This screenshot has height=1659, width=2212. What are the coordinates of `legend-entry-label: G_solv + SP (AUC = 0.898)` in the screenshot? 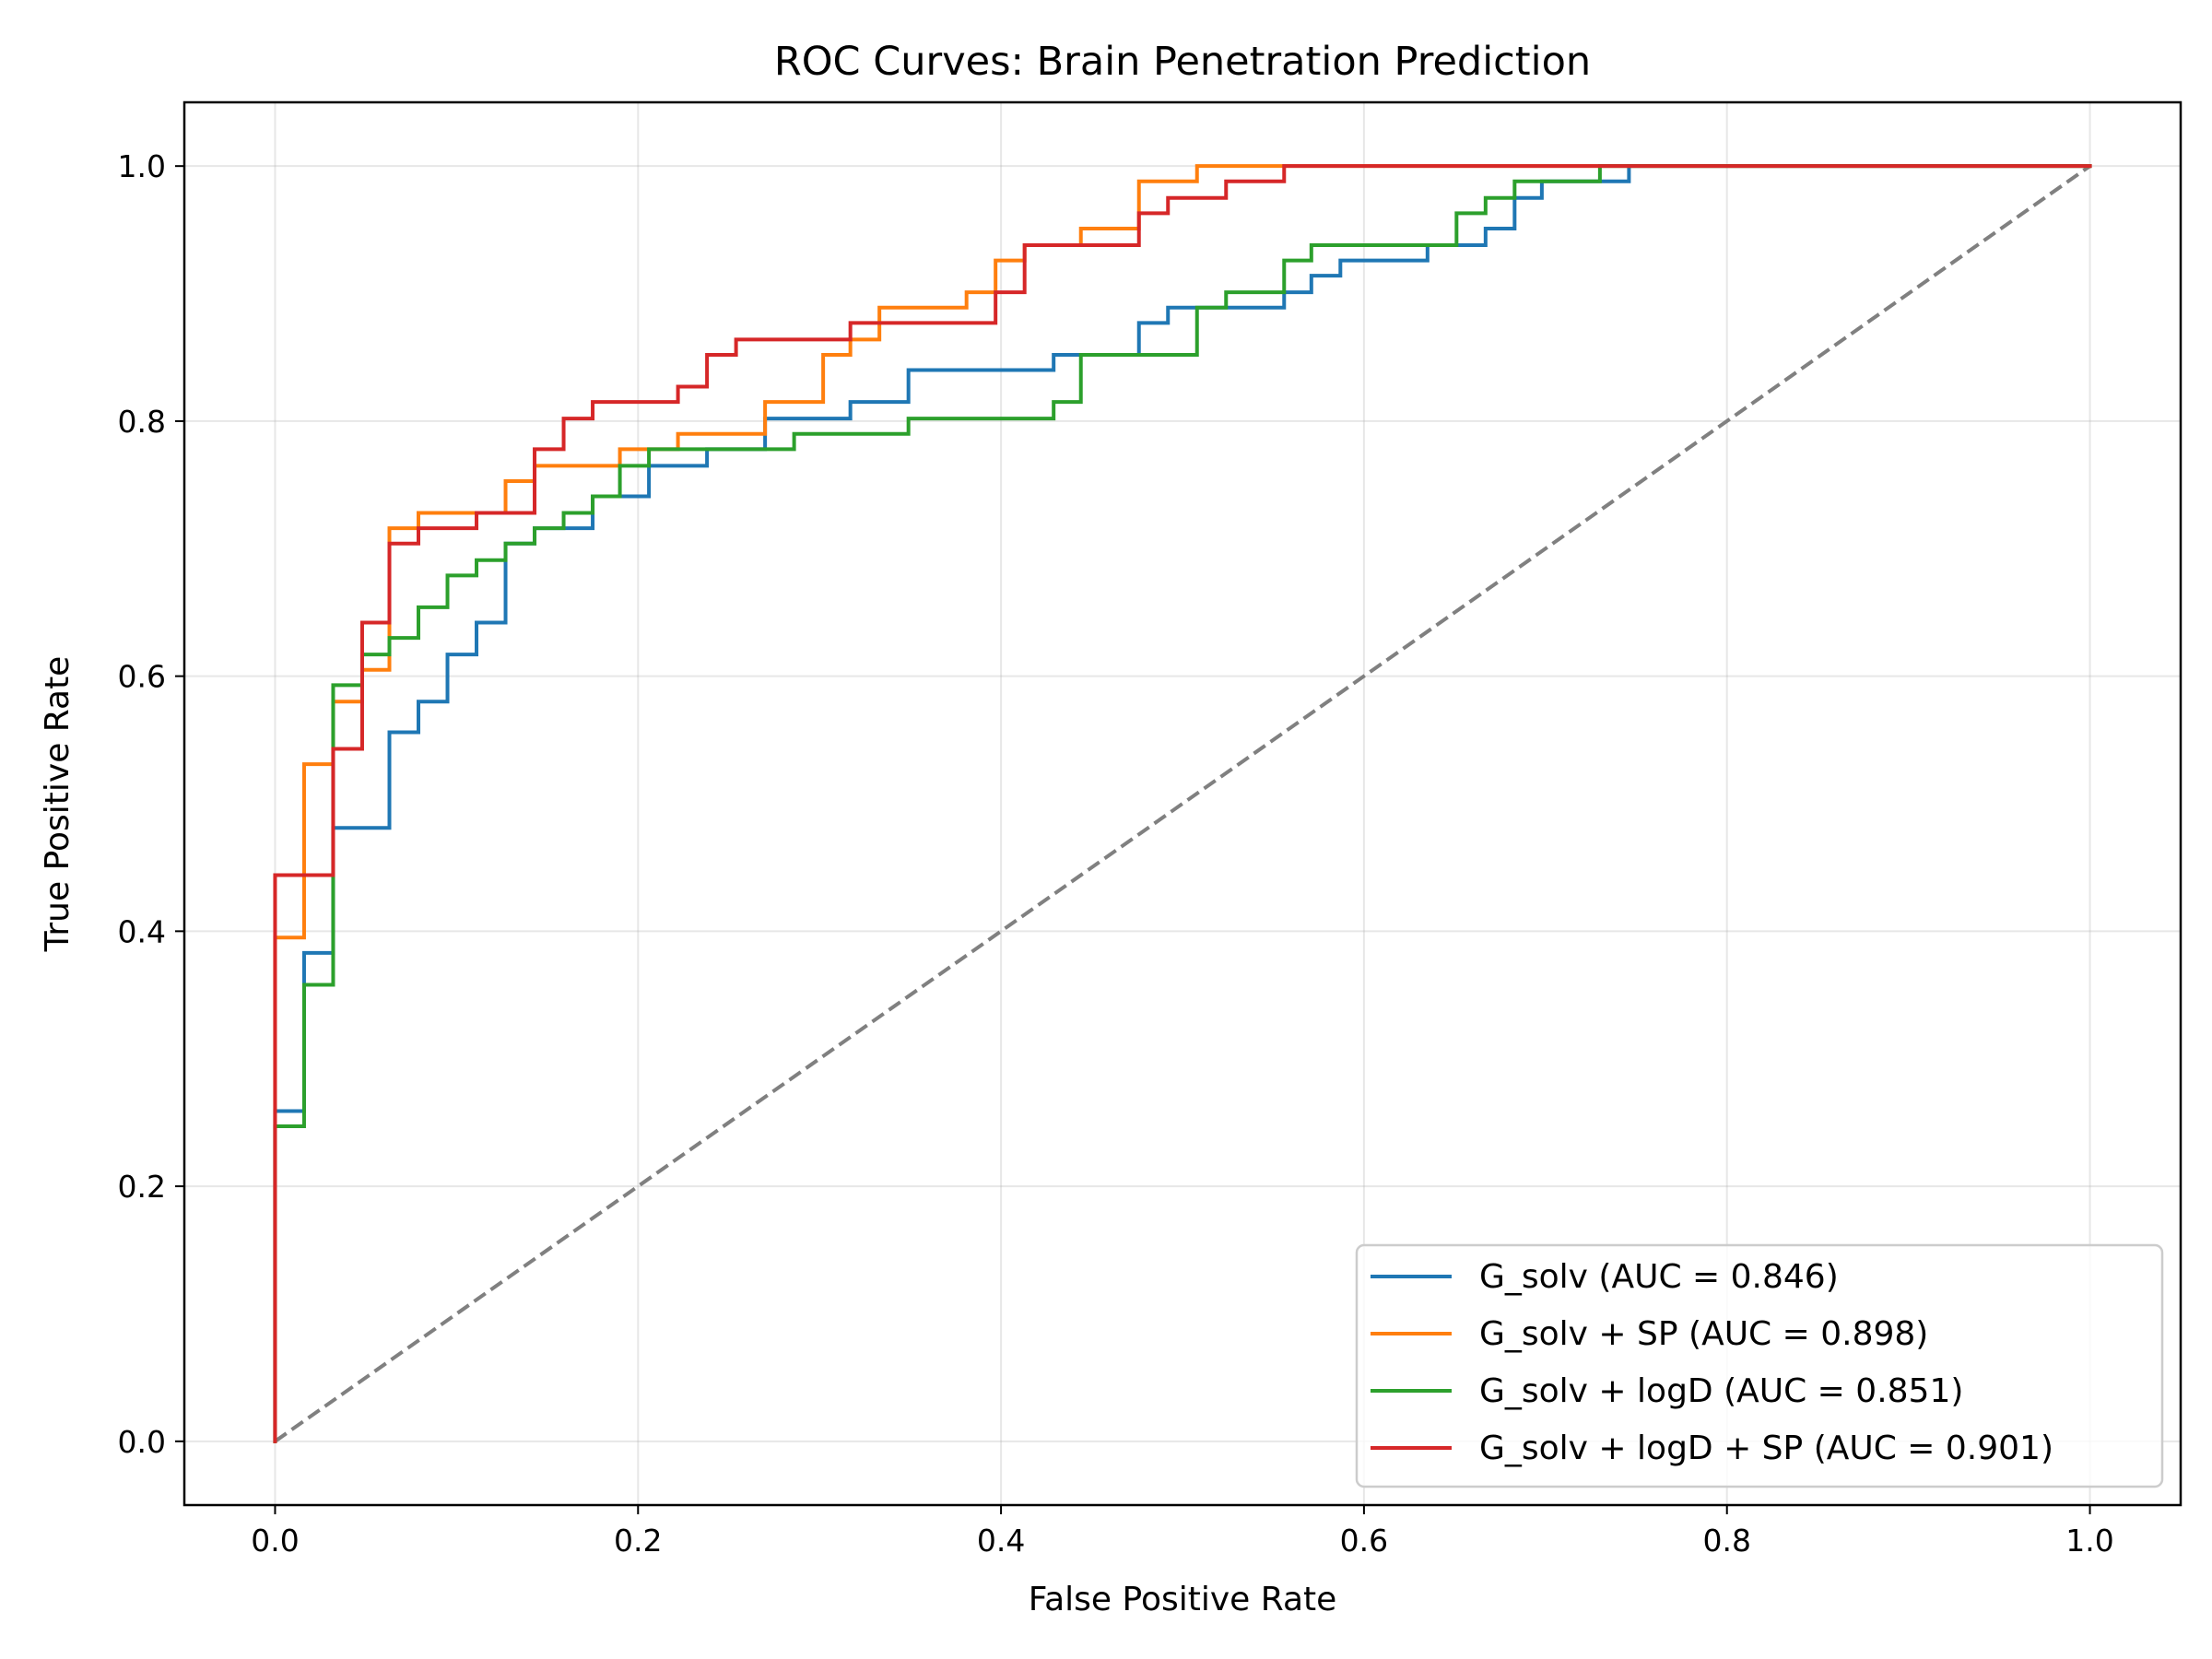 It's located at (1703, 1334).